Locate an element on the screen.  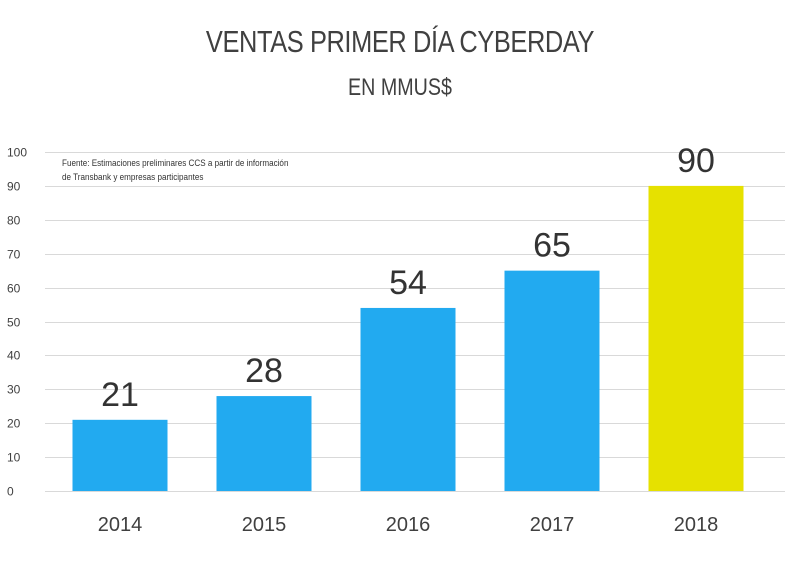
y-tick-label: 20 is located at coordinates (14, 424).